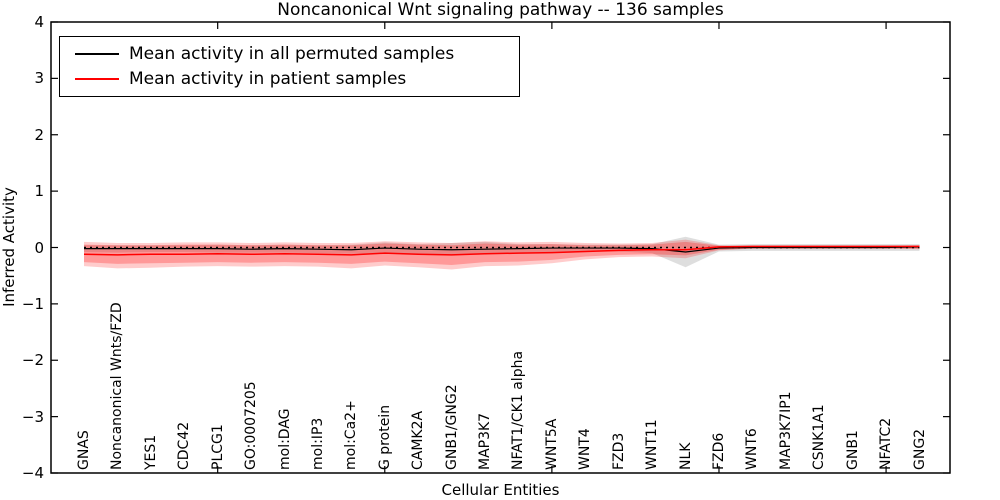  What do you see at coordinates (500, 490) in the screenshot?
I see `x-axis-label: Cellular Entities` at bounding box center [500, 490].